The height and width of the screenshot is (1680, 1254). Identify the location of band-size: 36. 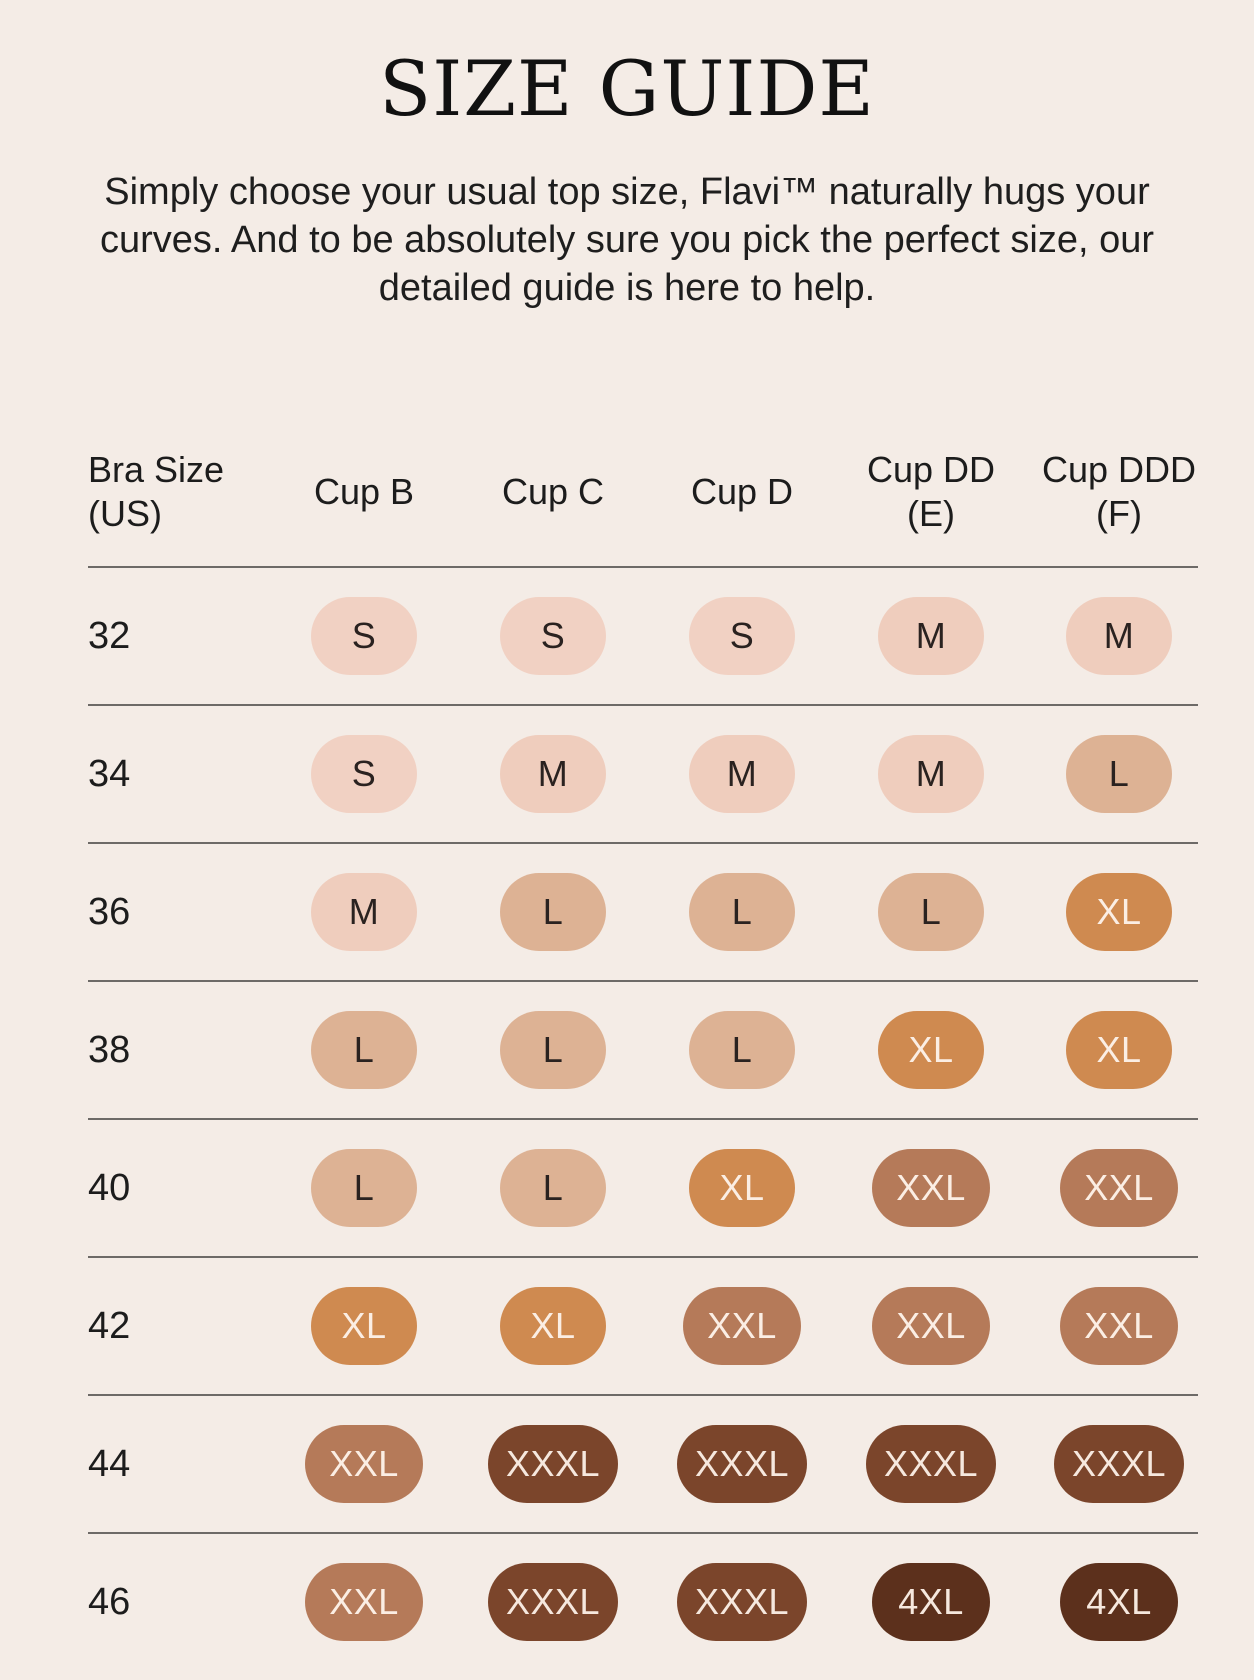
(109, 912).